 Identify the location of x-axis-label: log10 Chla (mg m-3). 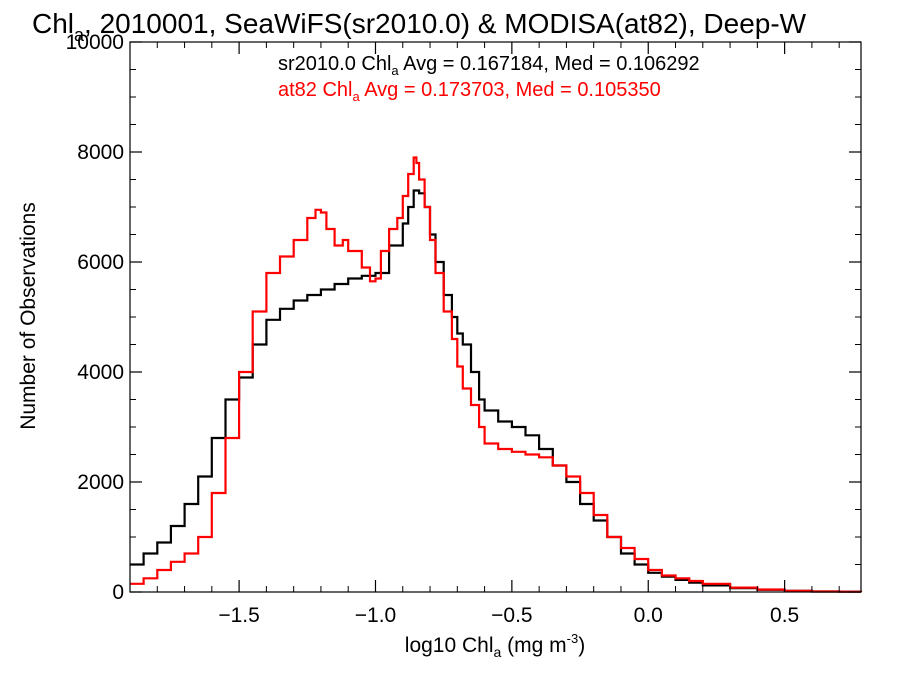
(495, 645).